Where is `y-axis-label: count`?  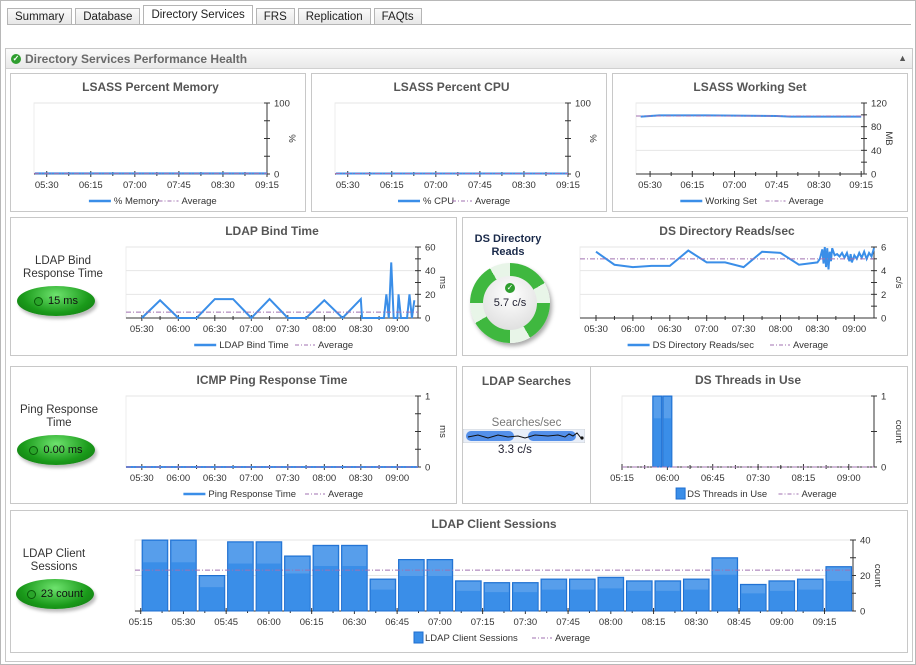 y-axis-label: count is located at coordinates (898, 432).